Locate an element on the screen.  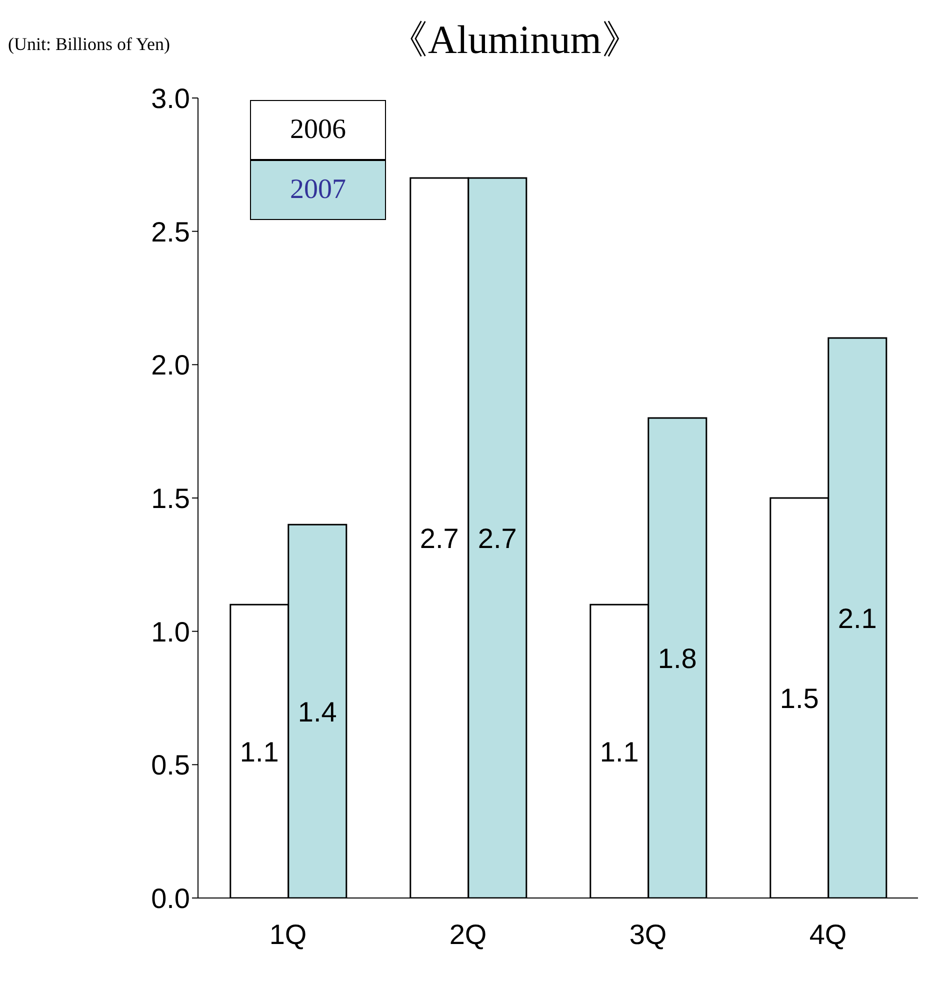
x-tick-label: 3Q is located at coordinates (648, 934).